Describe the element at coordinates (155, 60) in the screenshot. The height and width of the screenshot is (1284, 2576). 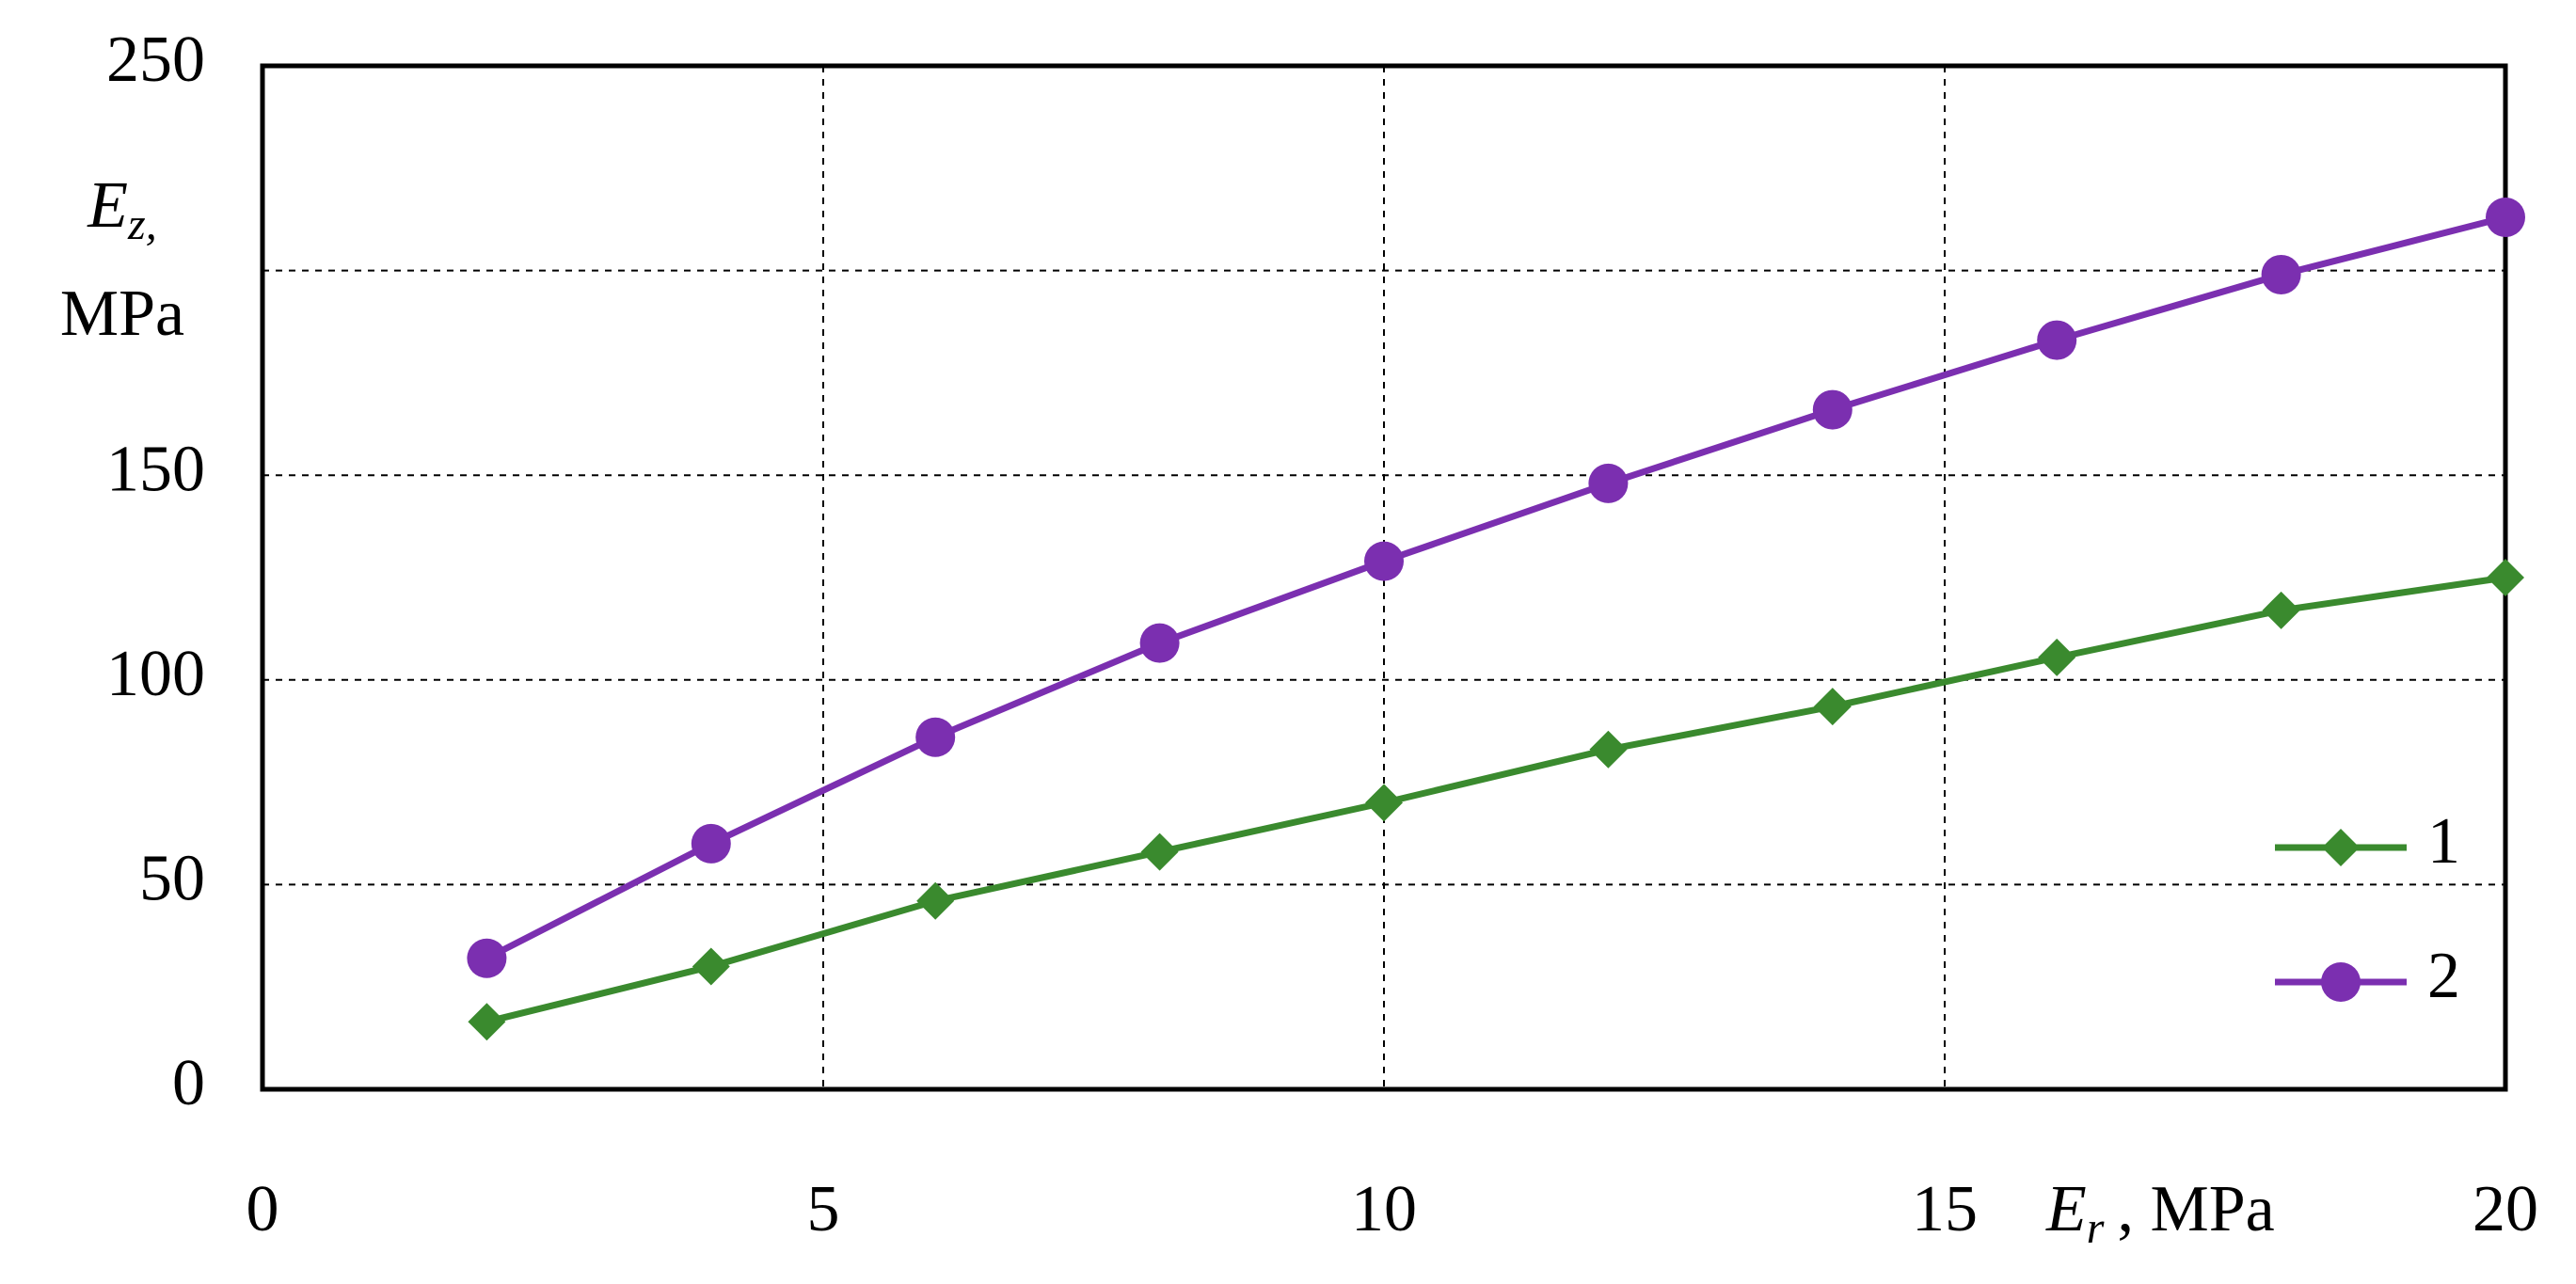
I see `y-tick-label: 250` at that location.